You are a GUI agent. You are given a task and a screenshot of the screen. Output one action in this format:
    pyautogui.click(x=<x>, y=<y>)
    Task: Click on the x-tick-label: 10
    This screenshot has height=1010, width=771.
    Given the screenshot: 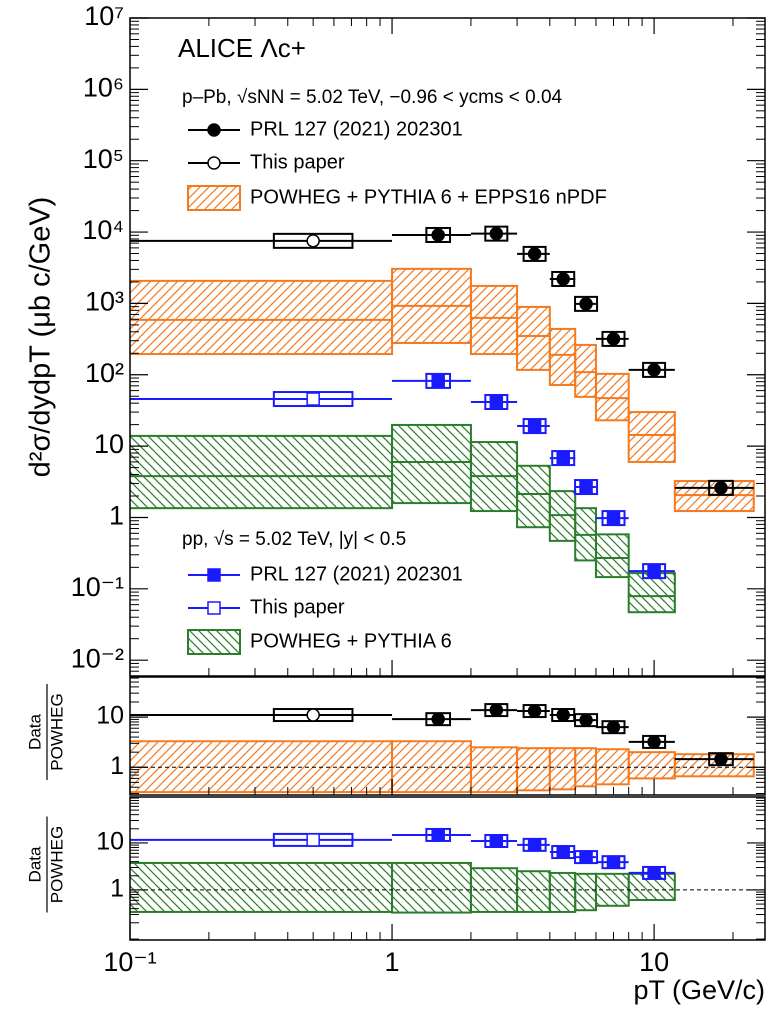 What is the action you would take?
    pyautogui.click(x=654, y=962)
    